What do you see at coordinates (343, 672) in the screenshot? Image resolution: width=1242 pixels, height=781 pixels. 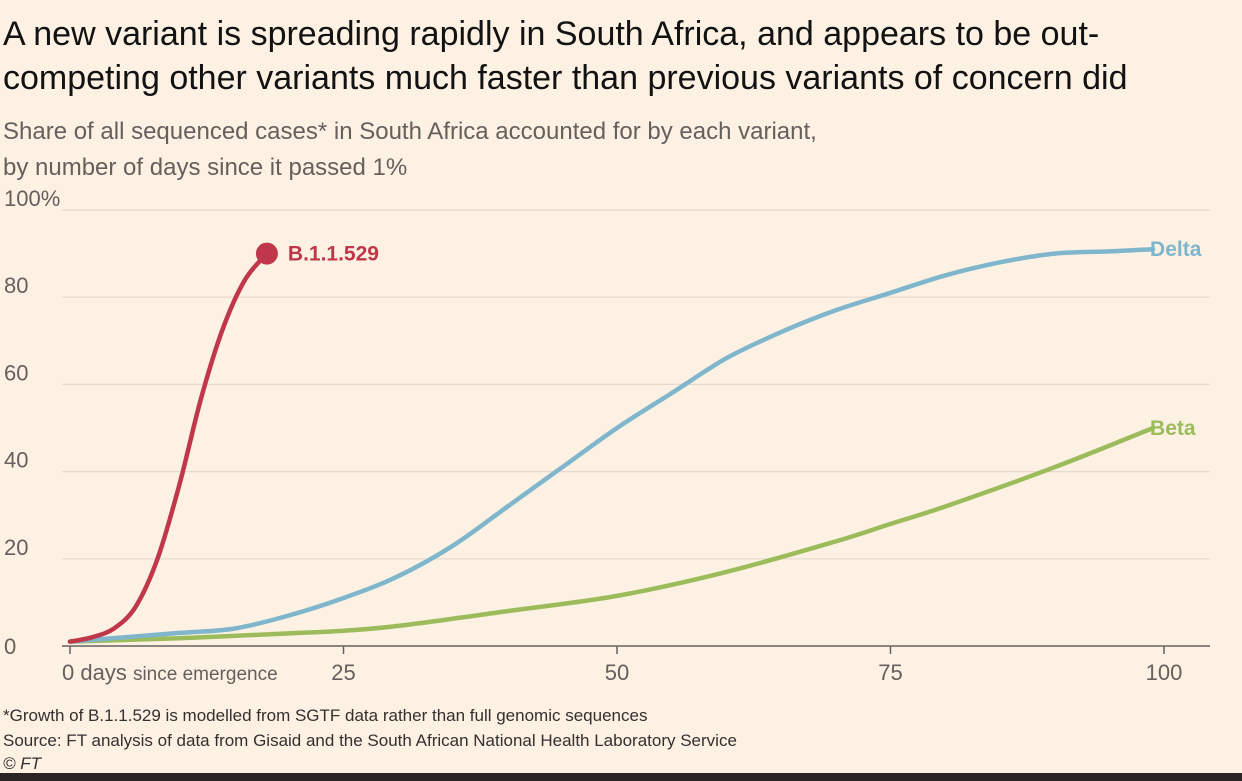 I see `x-tick-label: 25` at bounding box center [343, 672].